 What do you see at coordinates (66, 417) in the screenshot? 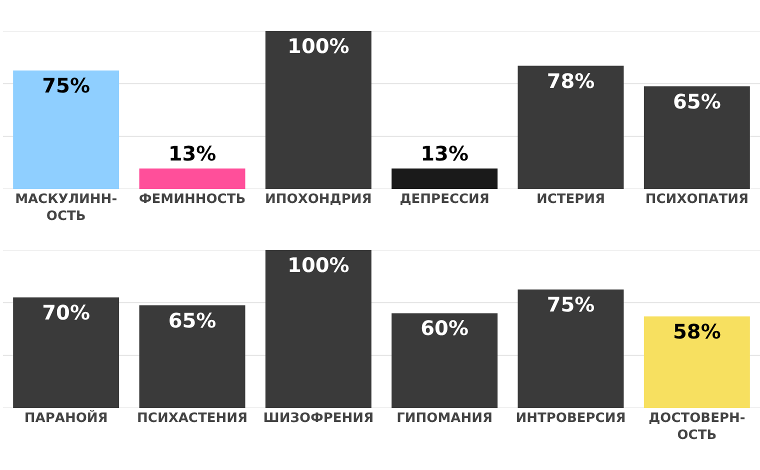
I see `x-tick-label: ПАРАНОЙЯ` at bounding box center [66, 417].